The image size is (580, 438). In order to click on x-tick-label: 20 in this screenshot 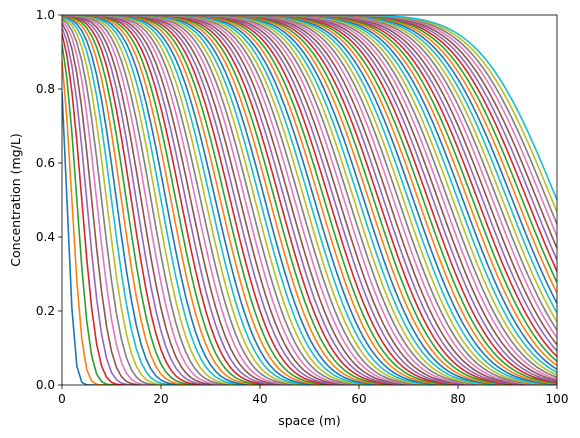, I will do `click(160, 399)`.